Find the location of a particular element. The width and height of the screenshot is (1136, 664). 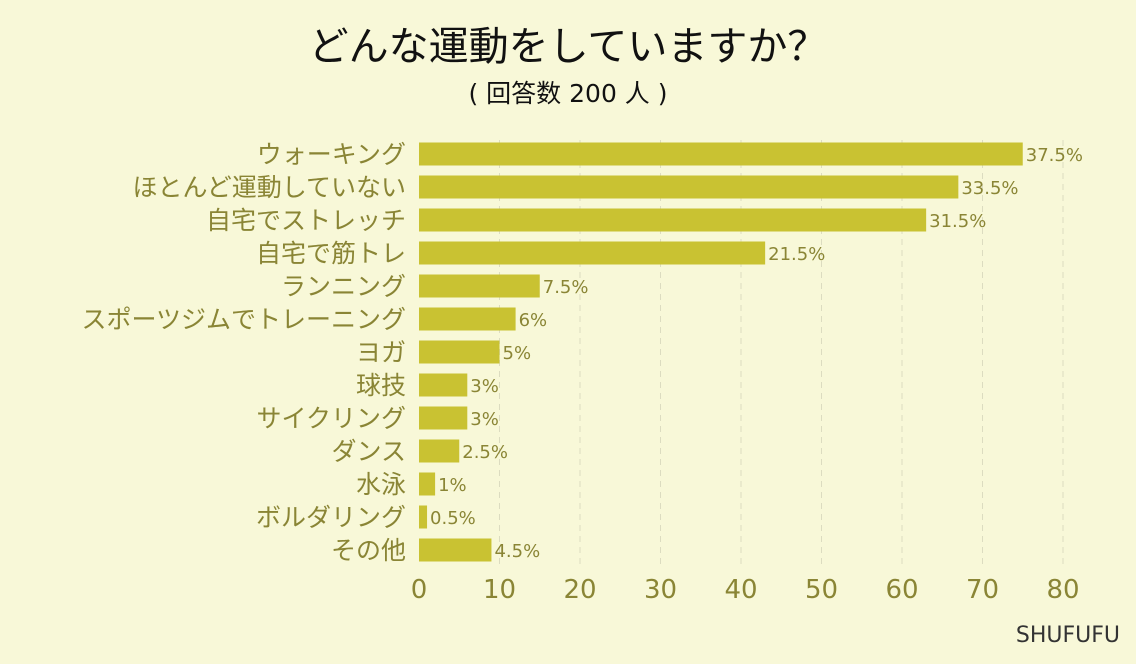

category-label: ボルダリング is located at coordinates (331, 517).